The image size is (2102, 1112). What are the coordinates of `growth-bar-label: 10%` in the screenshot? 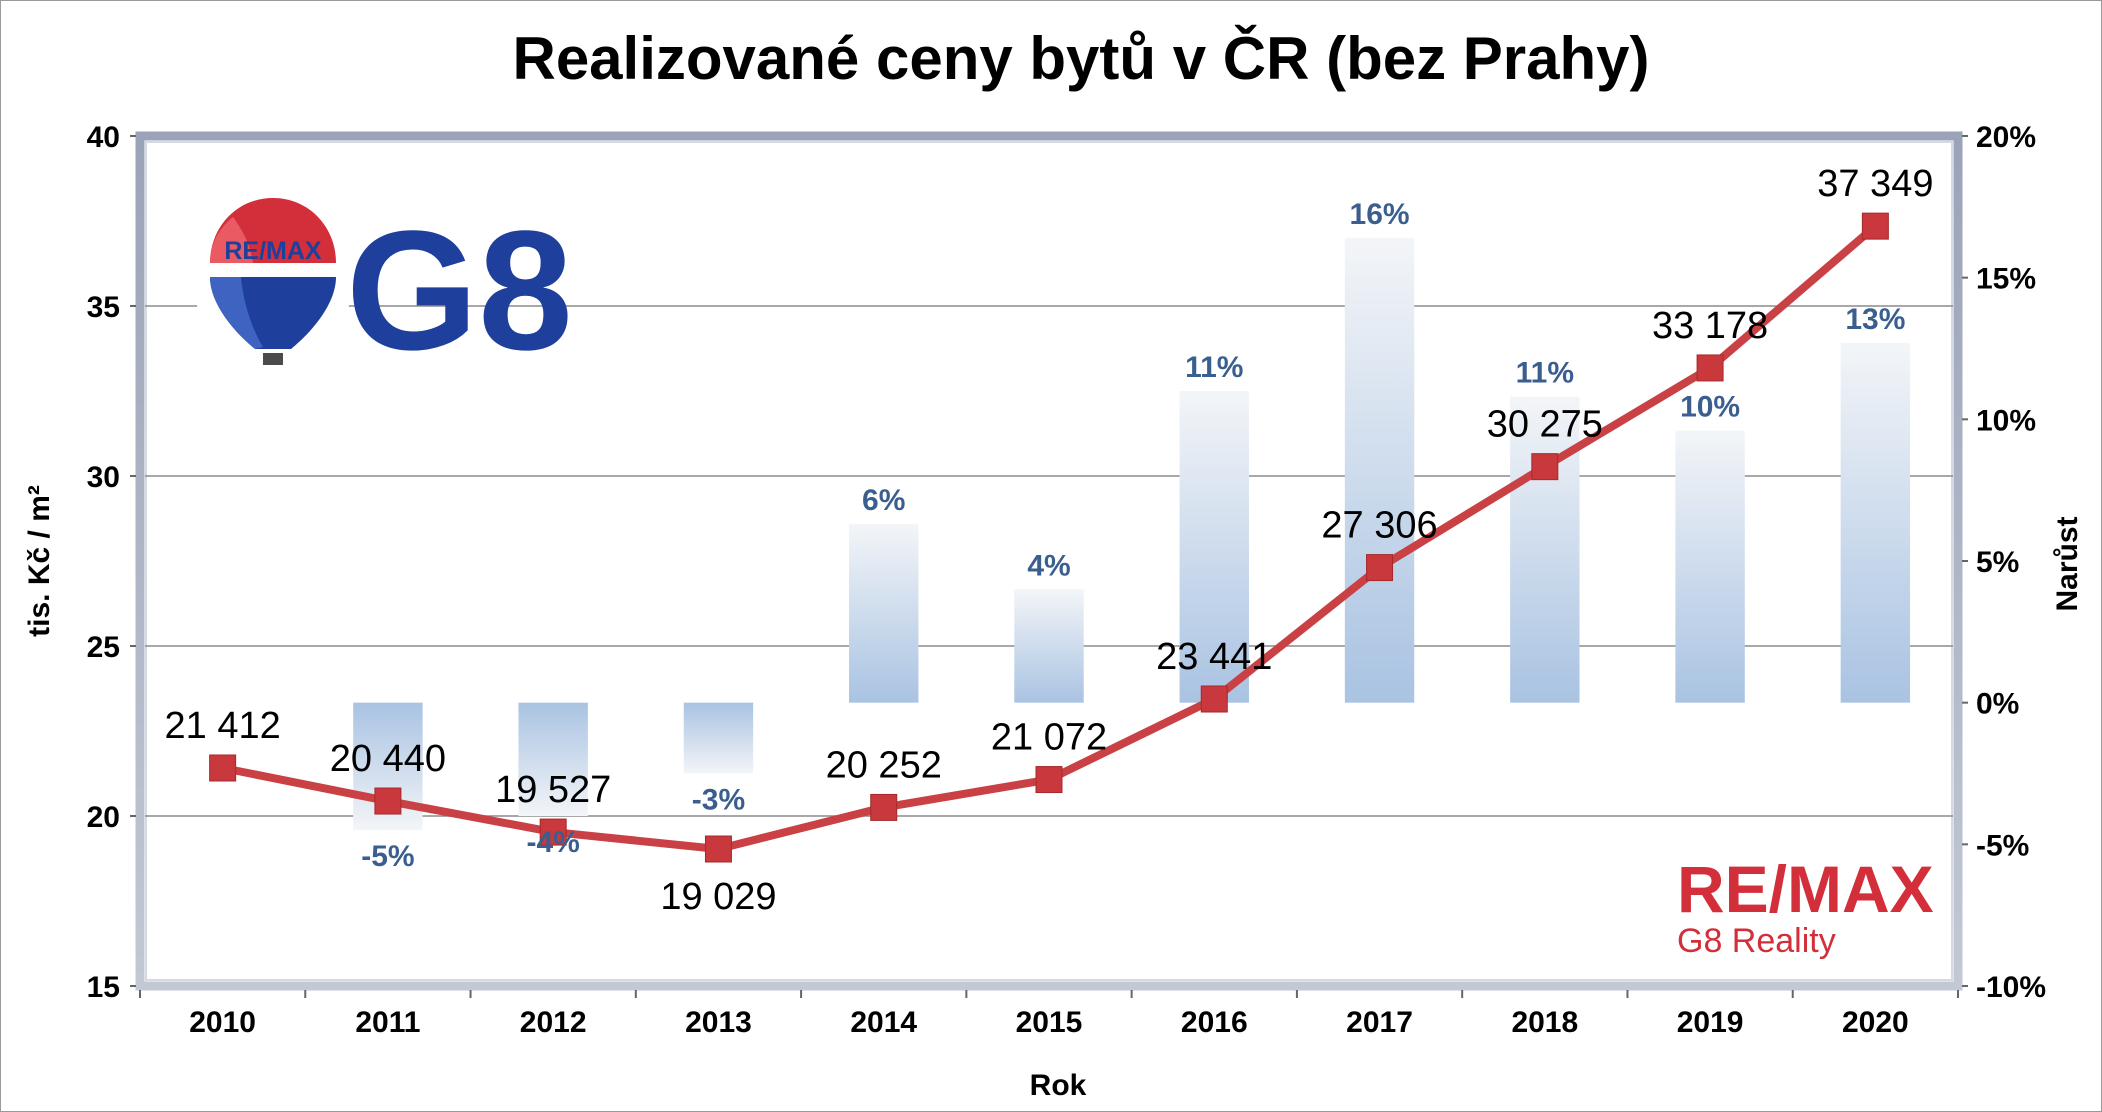 It's located at (1710, 407).